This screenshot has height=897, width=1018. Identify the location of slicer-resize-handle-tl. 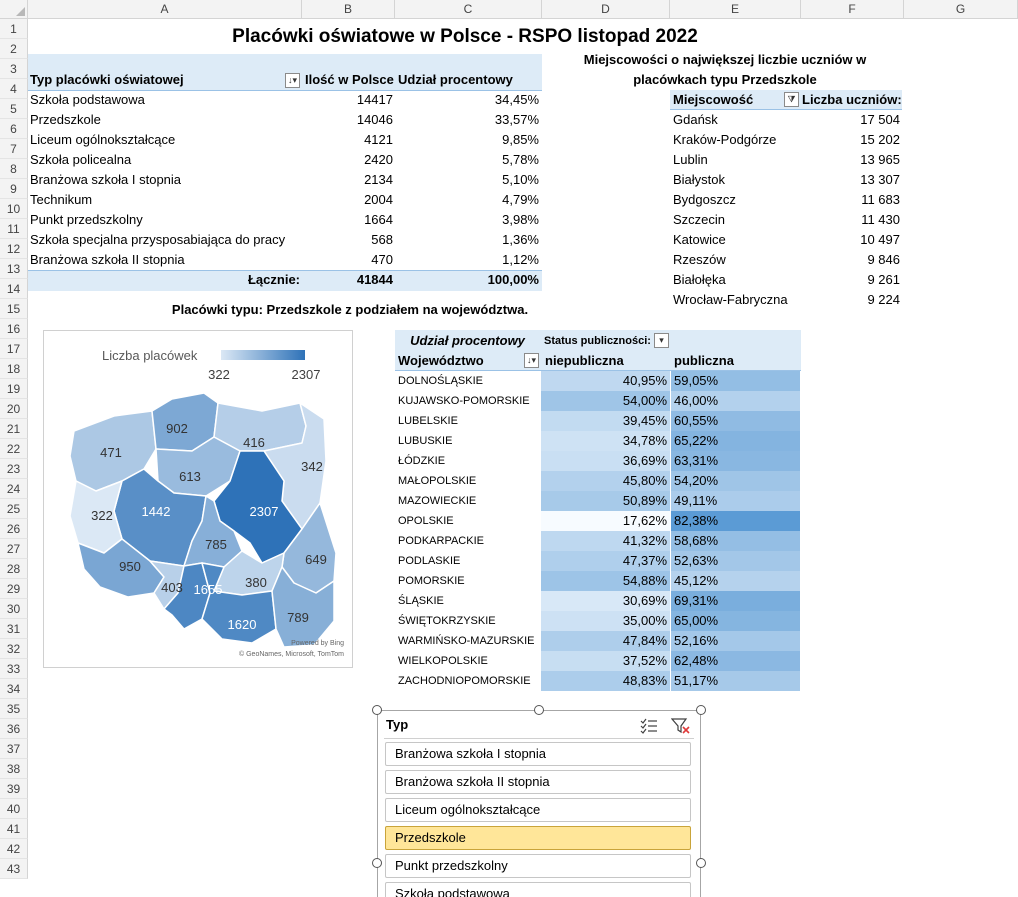
(377, 710).